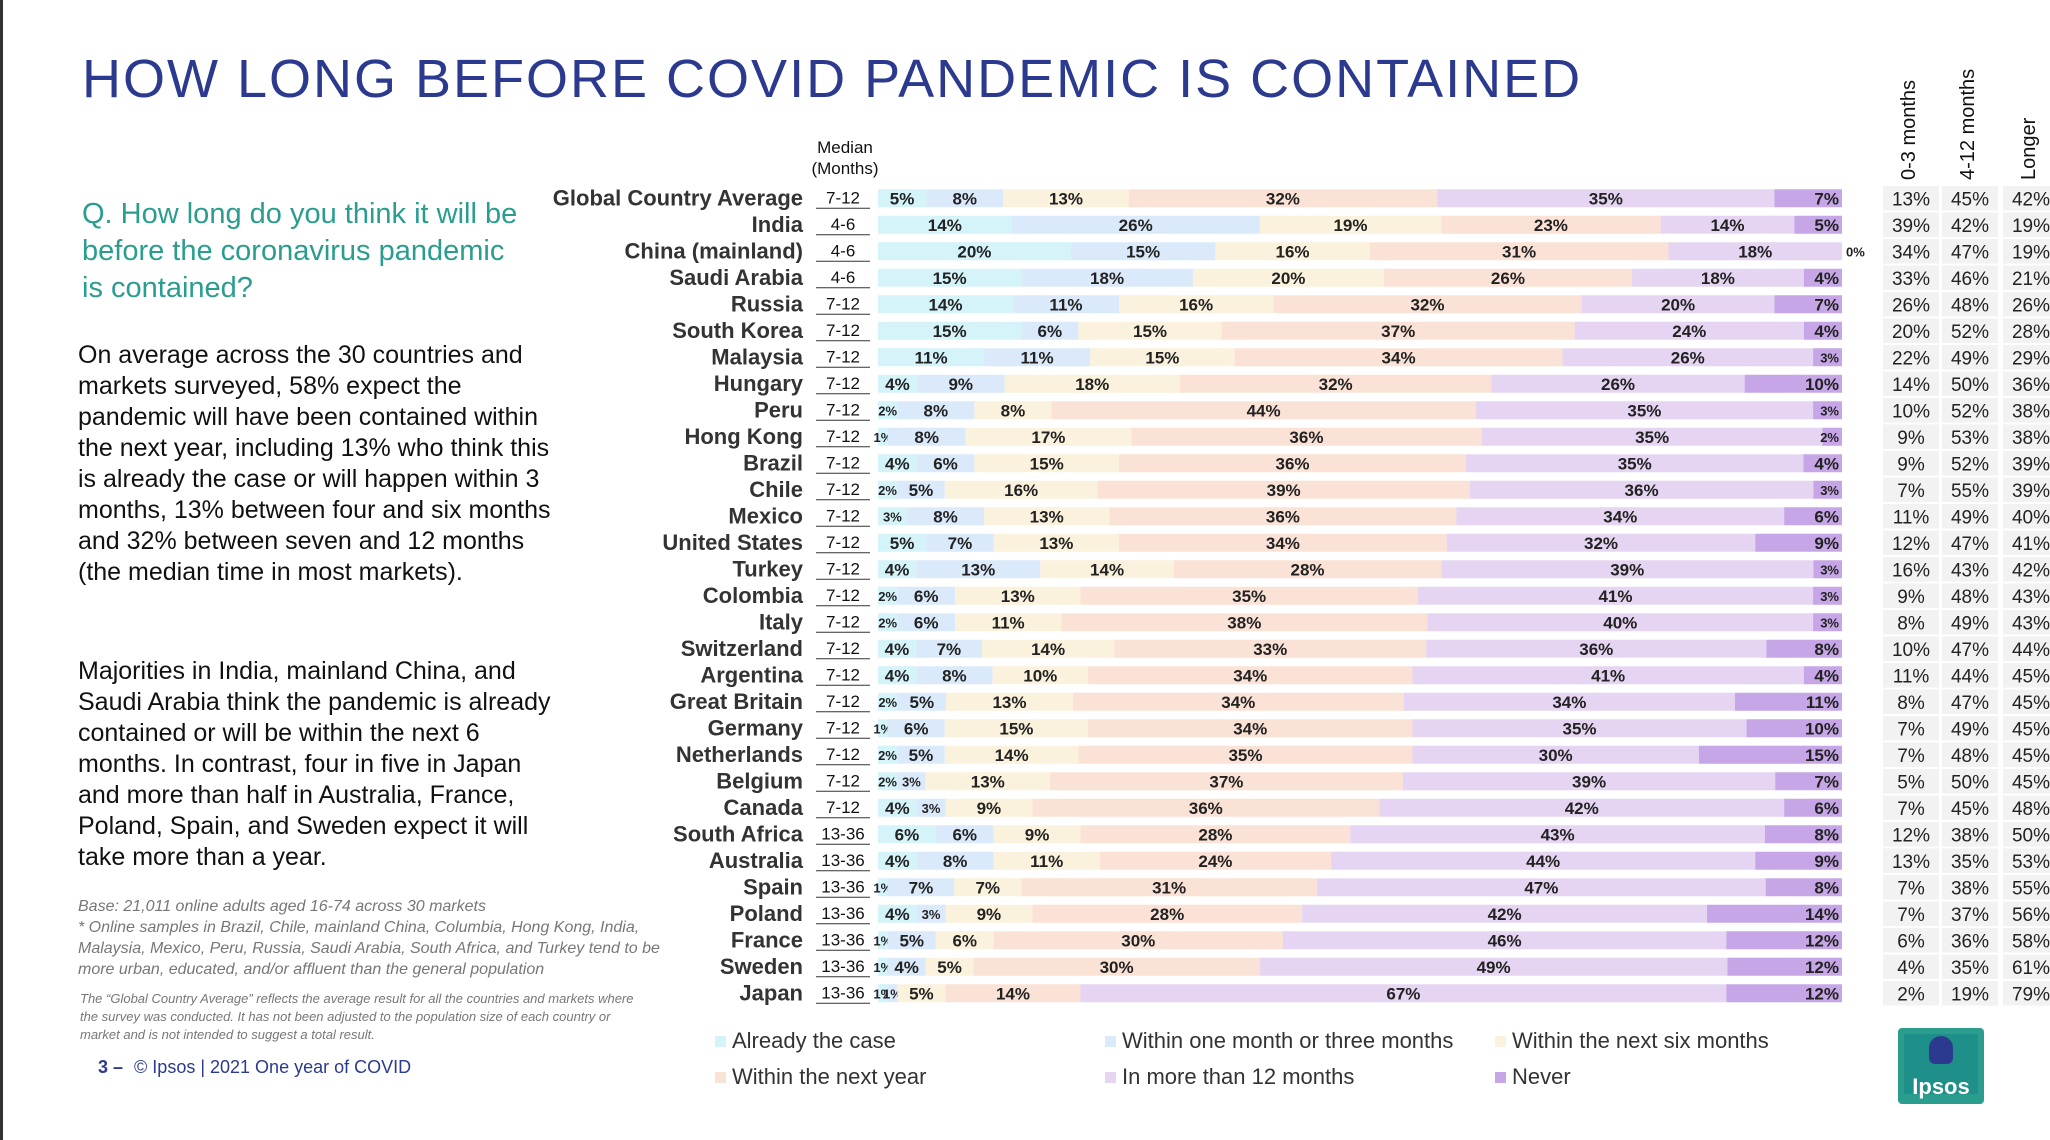  Describe the element at coordinates (1911, 411) in the screenshot. I see `summary-value: 10%` at that location.